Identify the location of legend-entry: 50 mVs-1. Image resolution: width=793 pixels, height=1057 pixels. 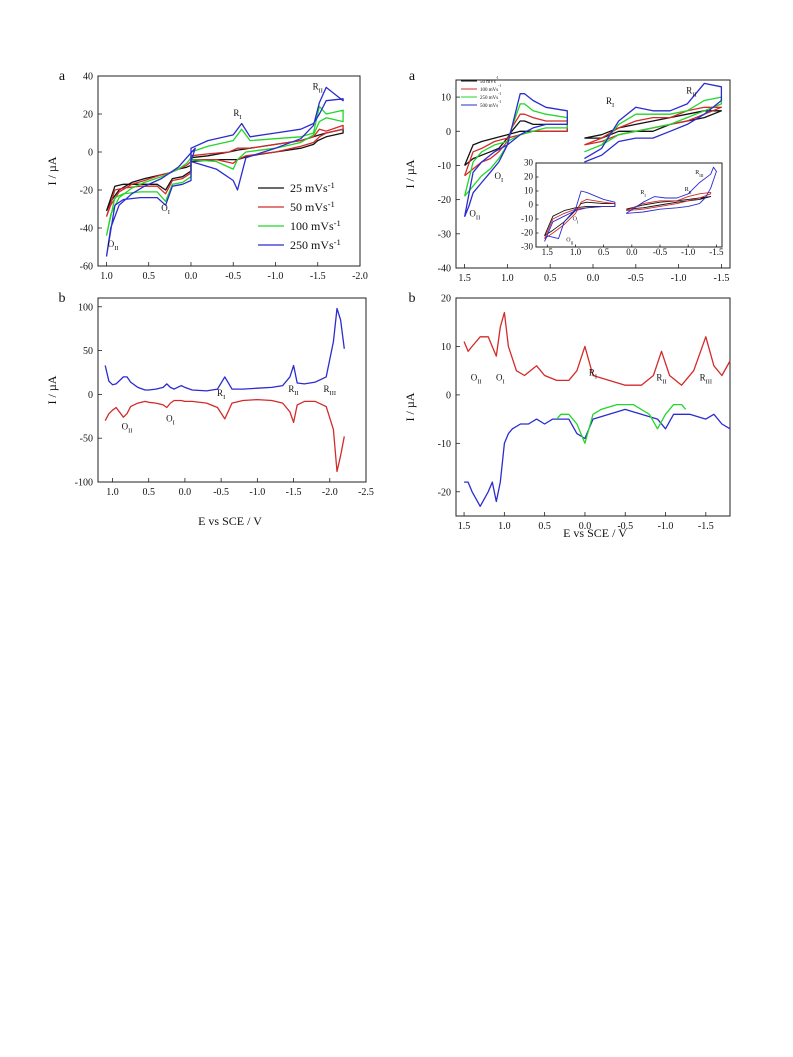
(312, 206).